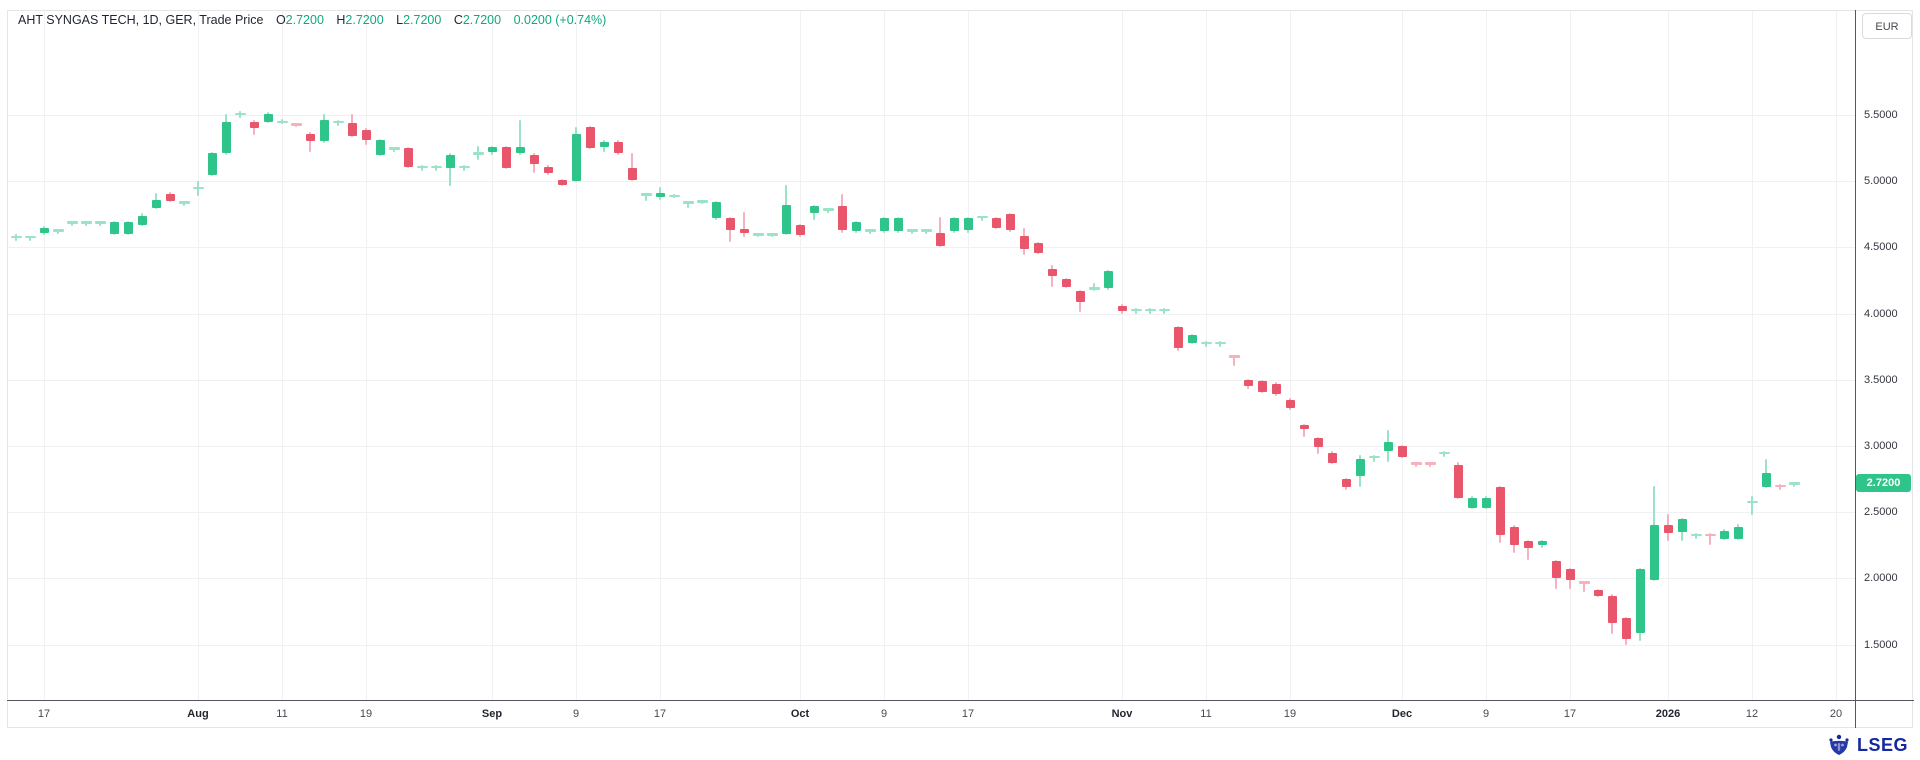 The image size is (1920, 760). Describe the element at coordinates (1887, 26) in the screenshot. I see `currency-button: EUR` at that location.